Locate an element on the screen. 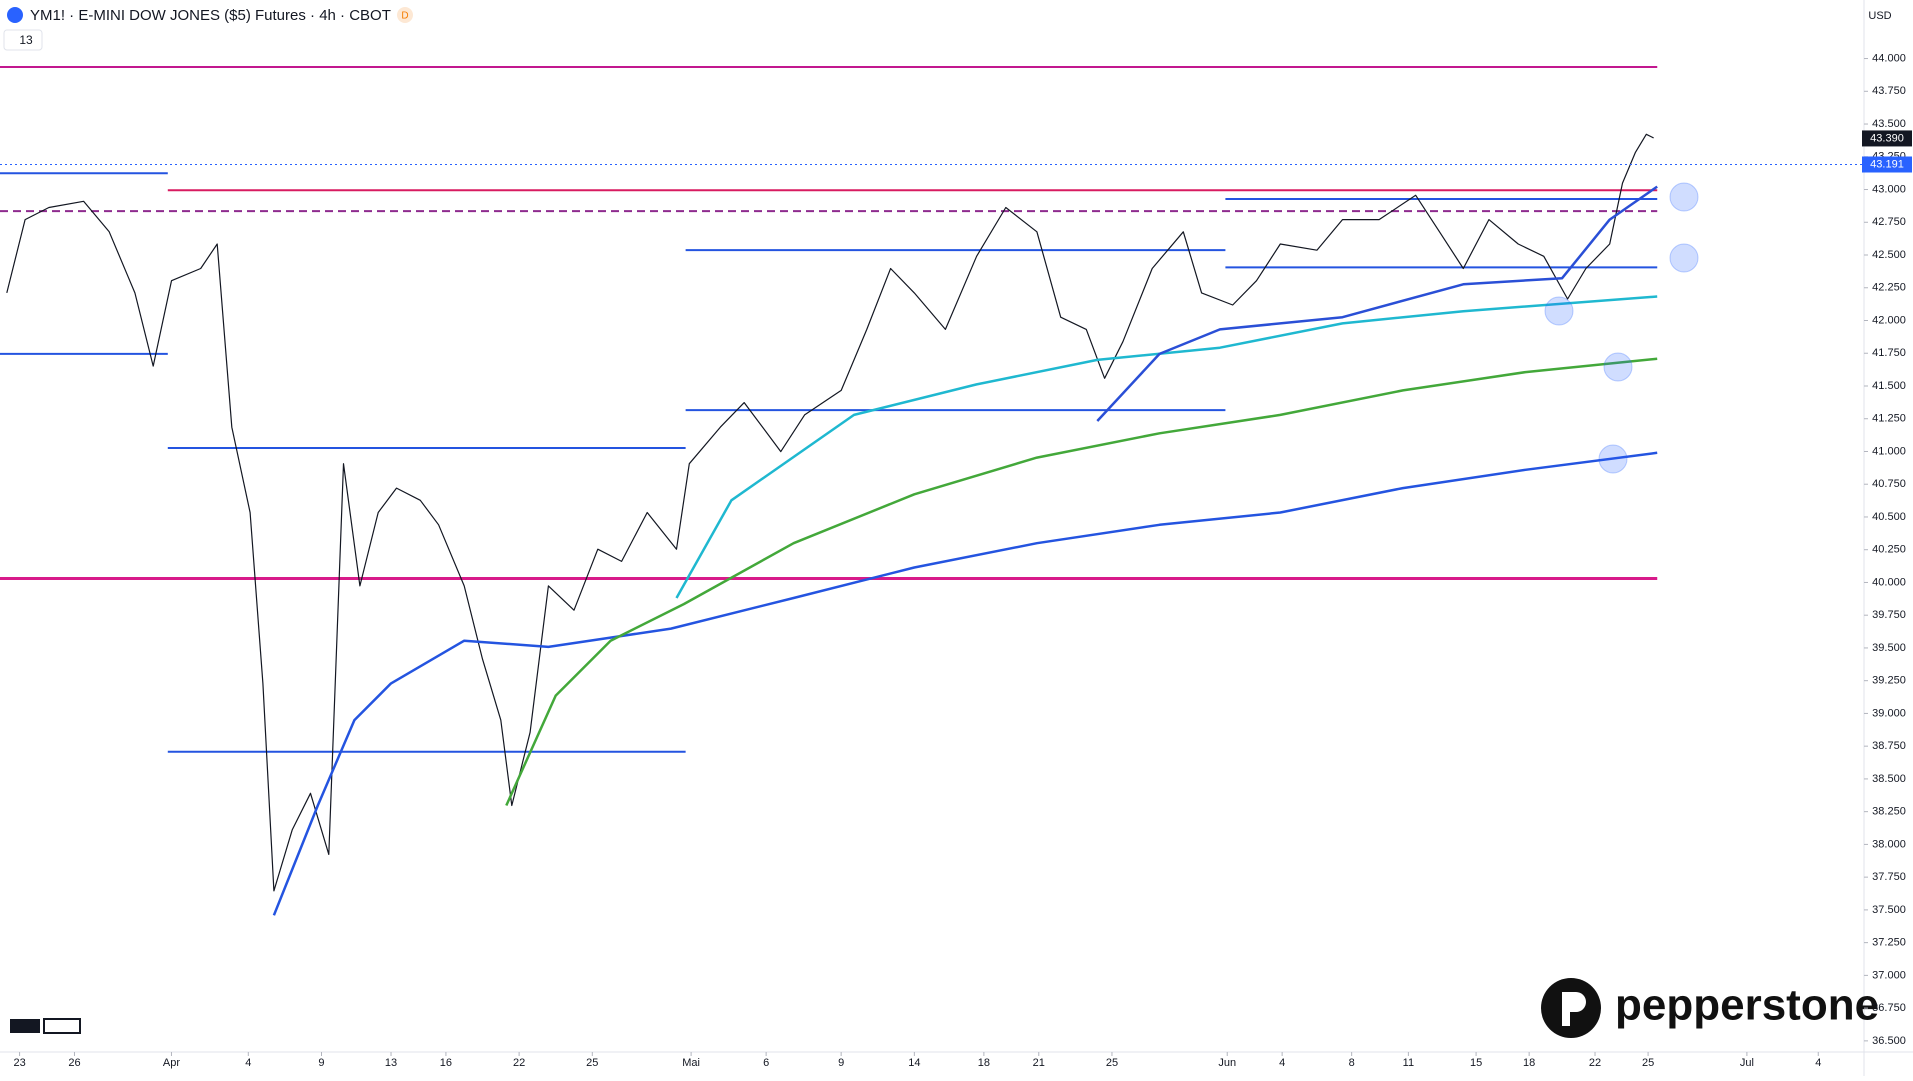  y-tick-label: 44.000 is located at coordinates (1889, 58).